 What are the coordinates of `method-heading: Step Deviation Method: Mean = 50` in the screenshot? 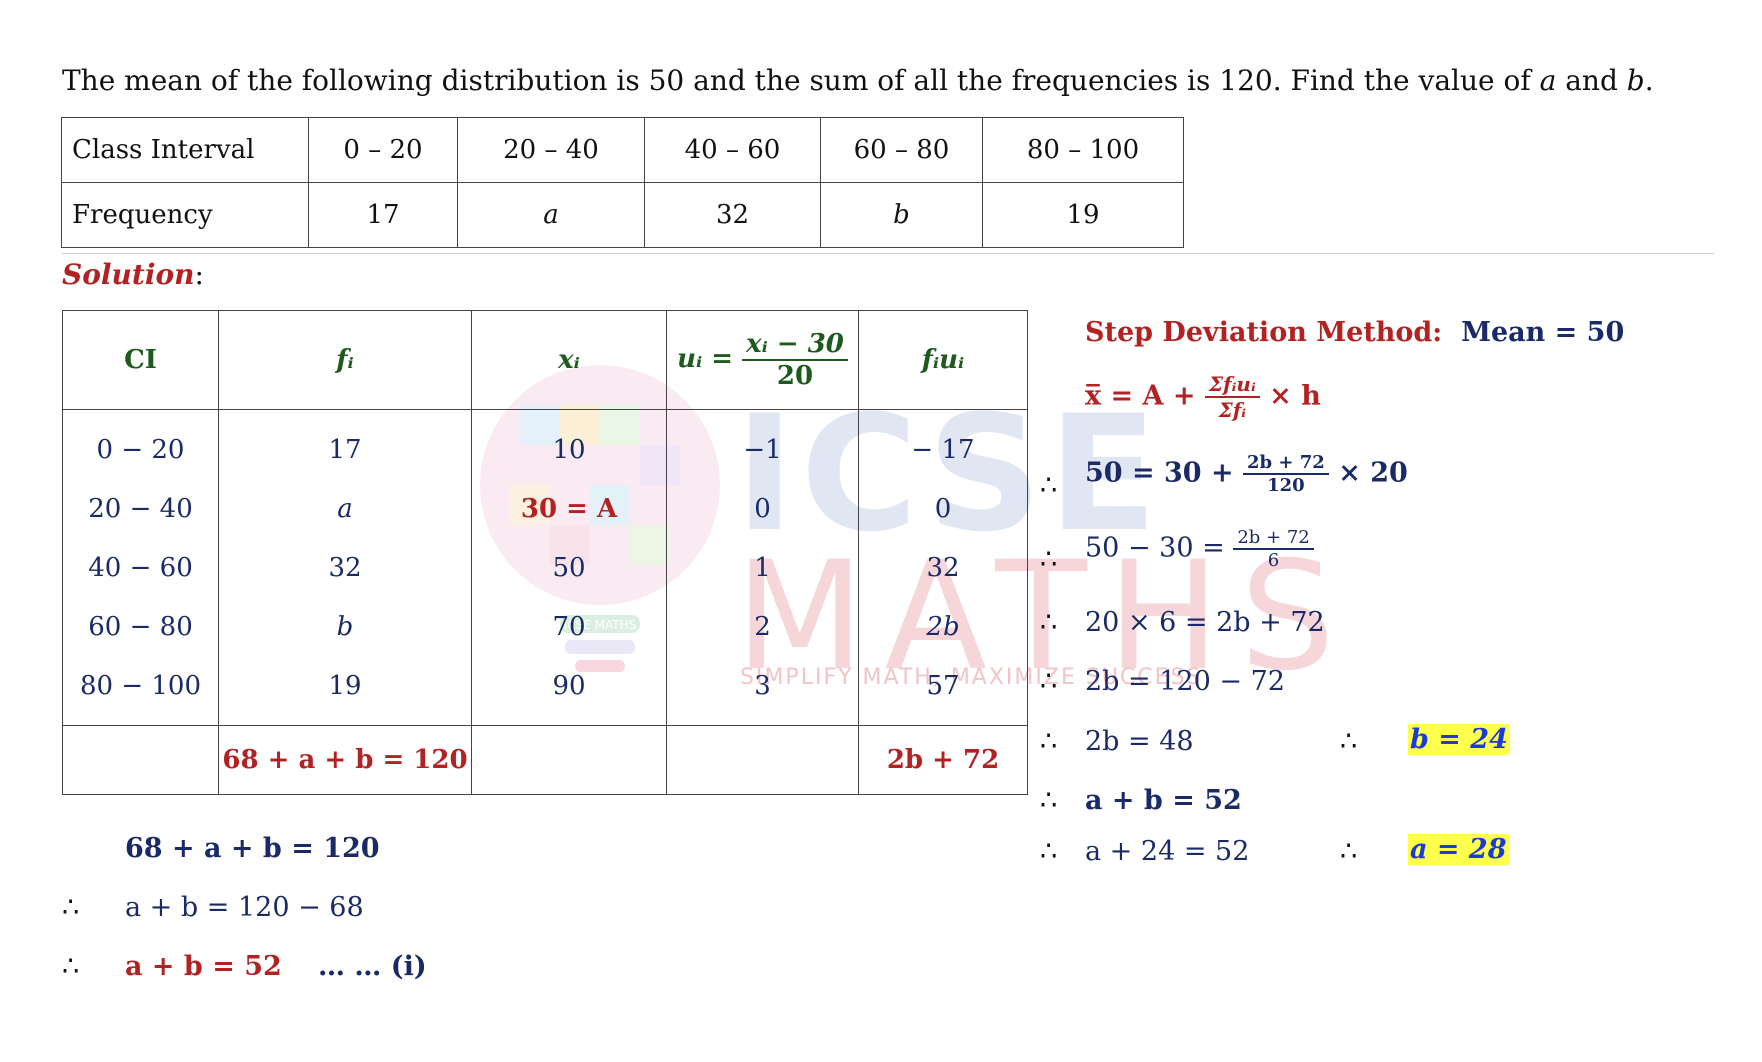 It's located at (1355, 332).